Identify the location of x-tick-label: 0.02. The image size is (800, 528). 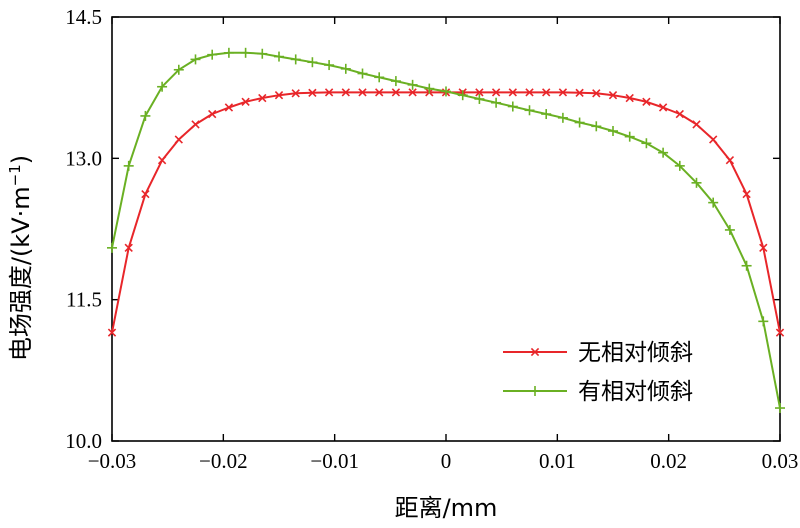
(668, 461).